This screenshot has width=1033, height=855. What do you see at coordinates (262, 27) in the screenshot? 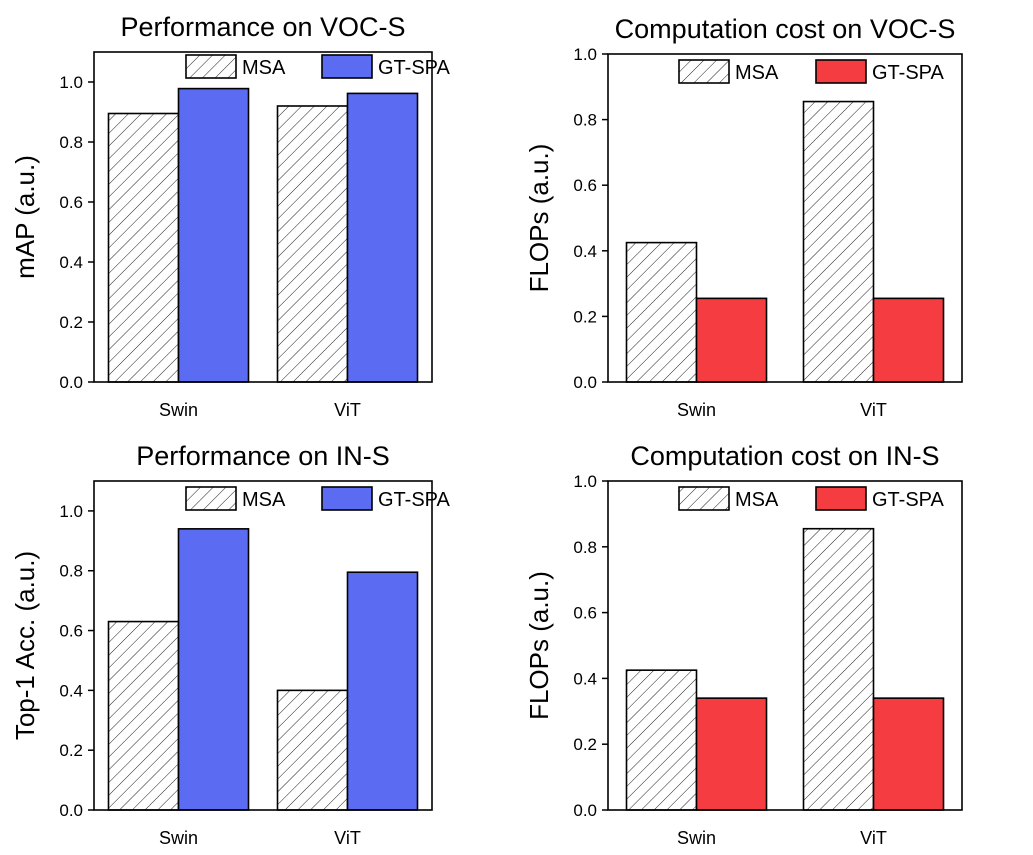
I see `chart-title: Performance on VOC-S` at bounding box center [262, 27].